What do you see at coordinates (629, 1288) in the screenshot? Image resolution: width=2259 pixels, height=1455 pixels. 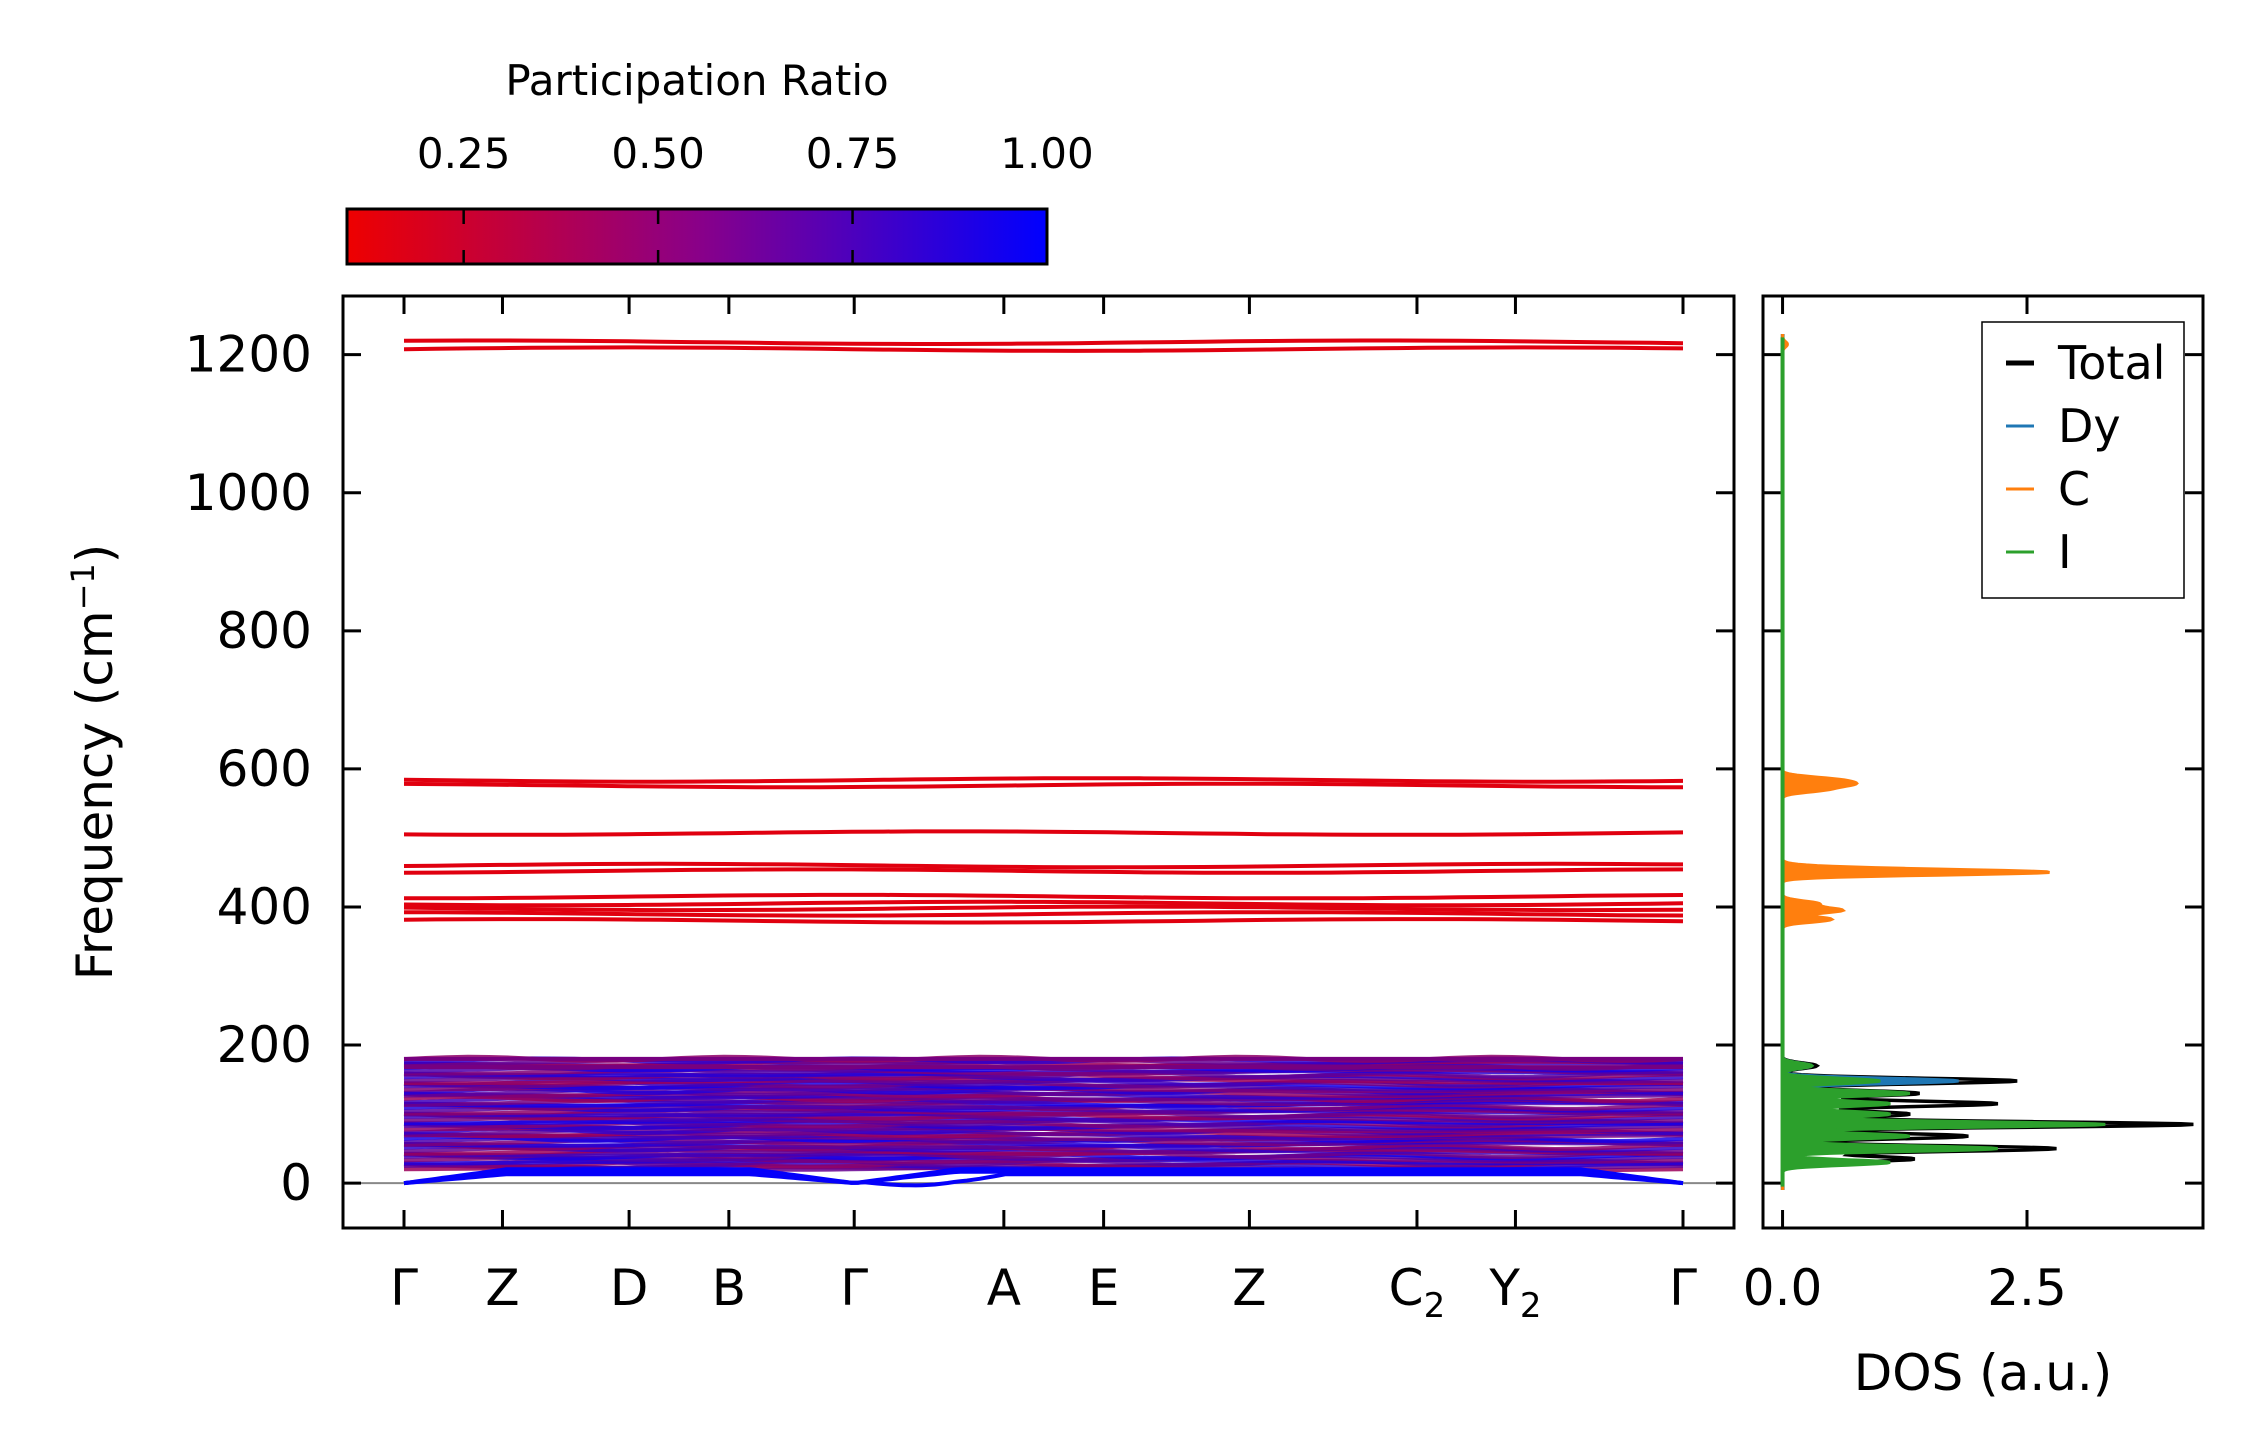 I see `high-symmetry-label: D` at bounding box center [629, 1288].